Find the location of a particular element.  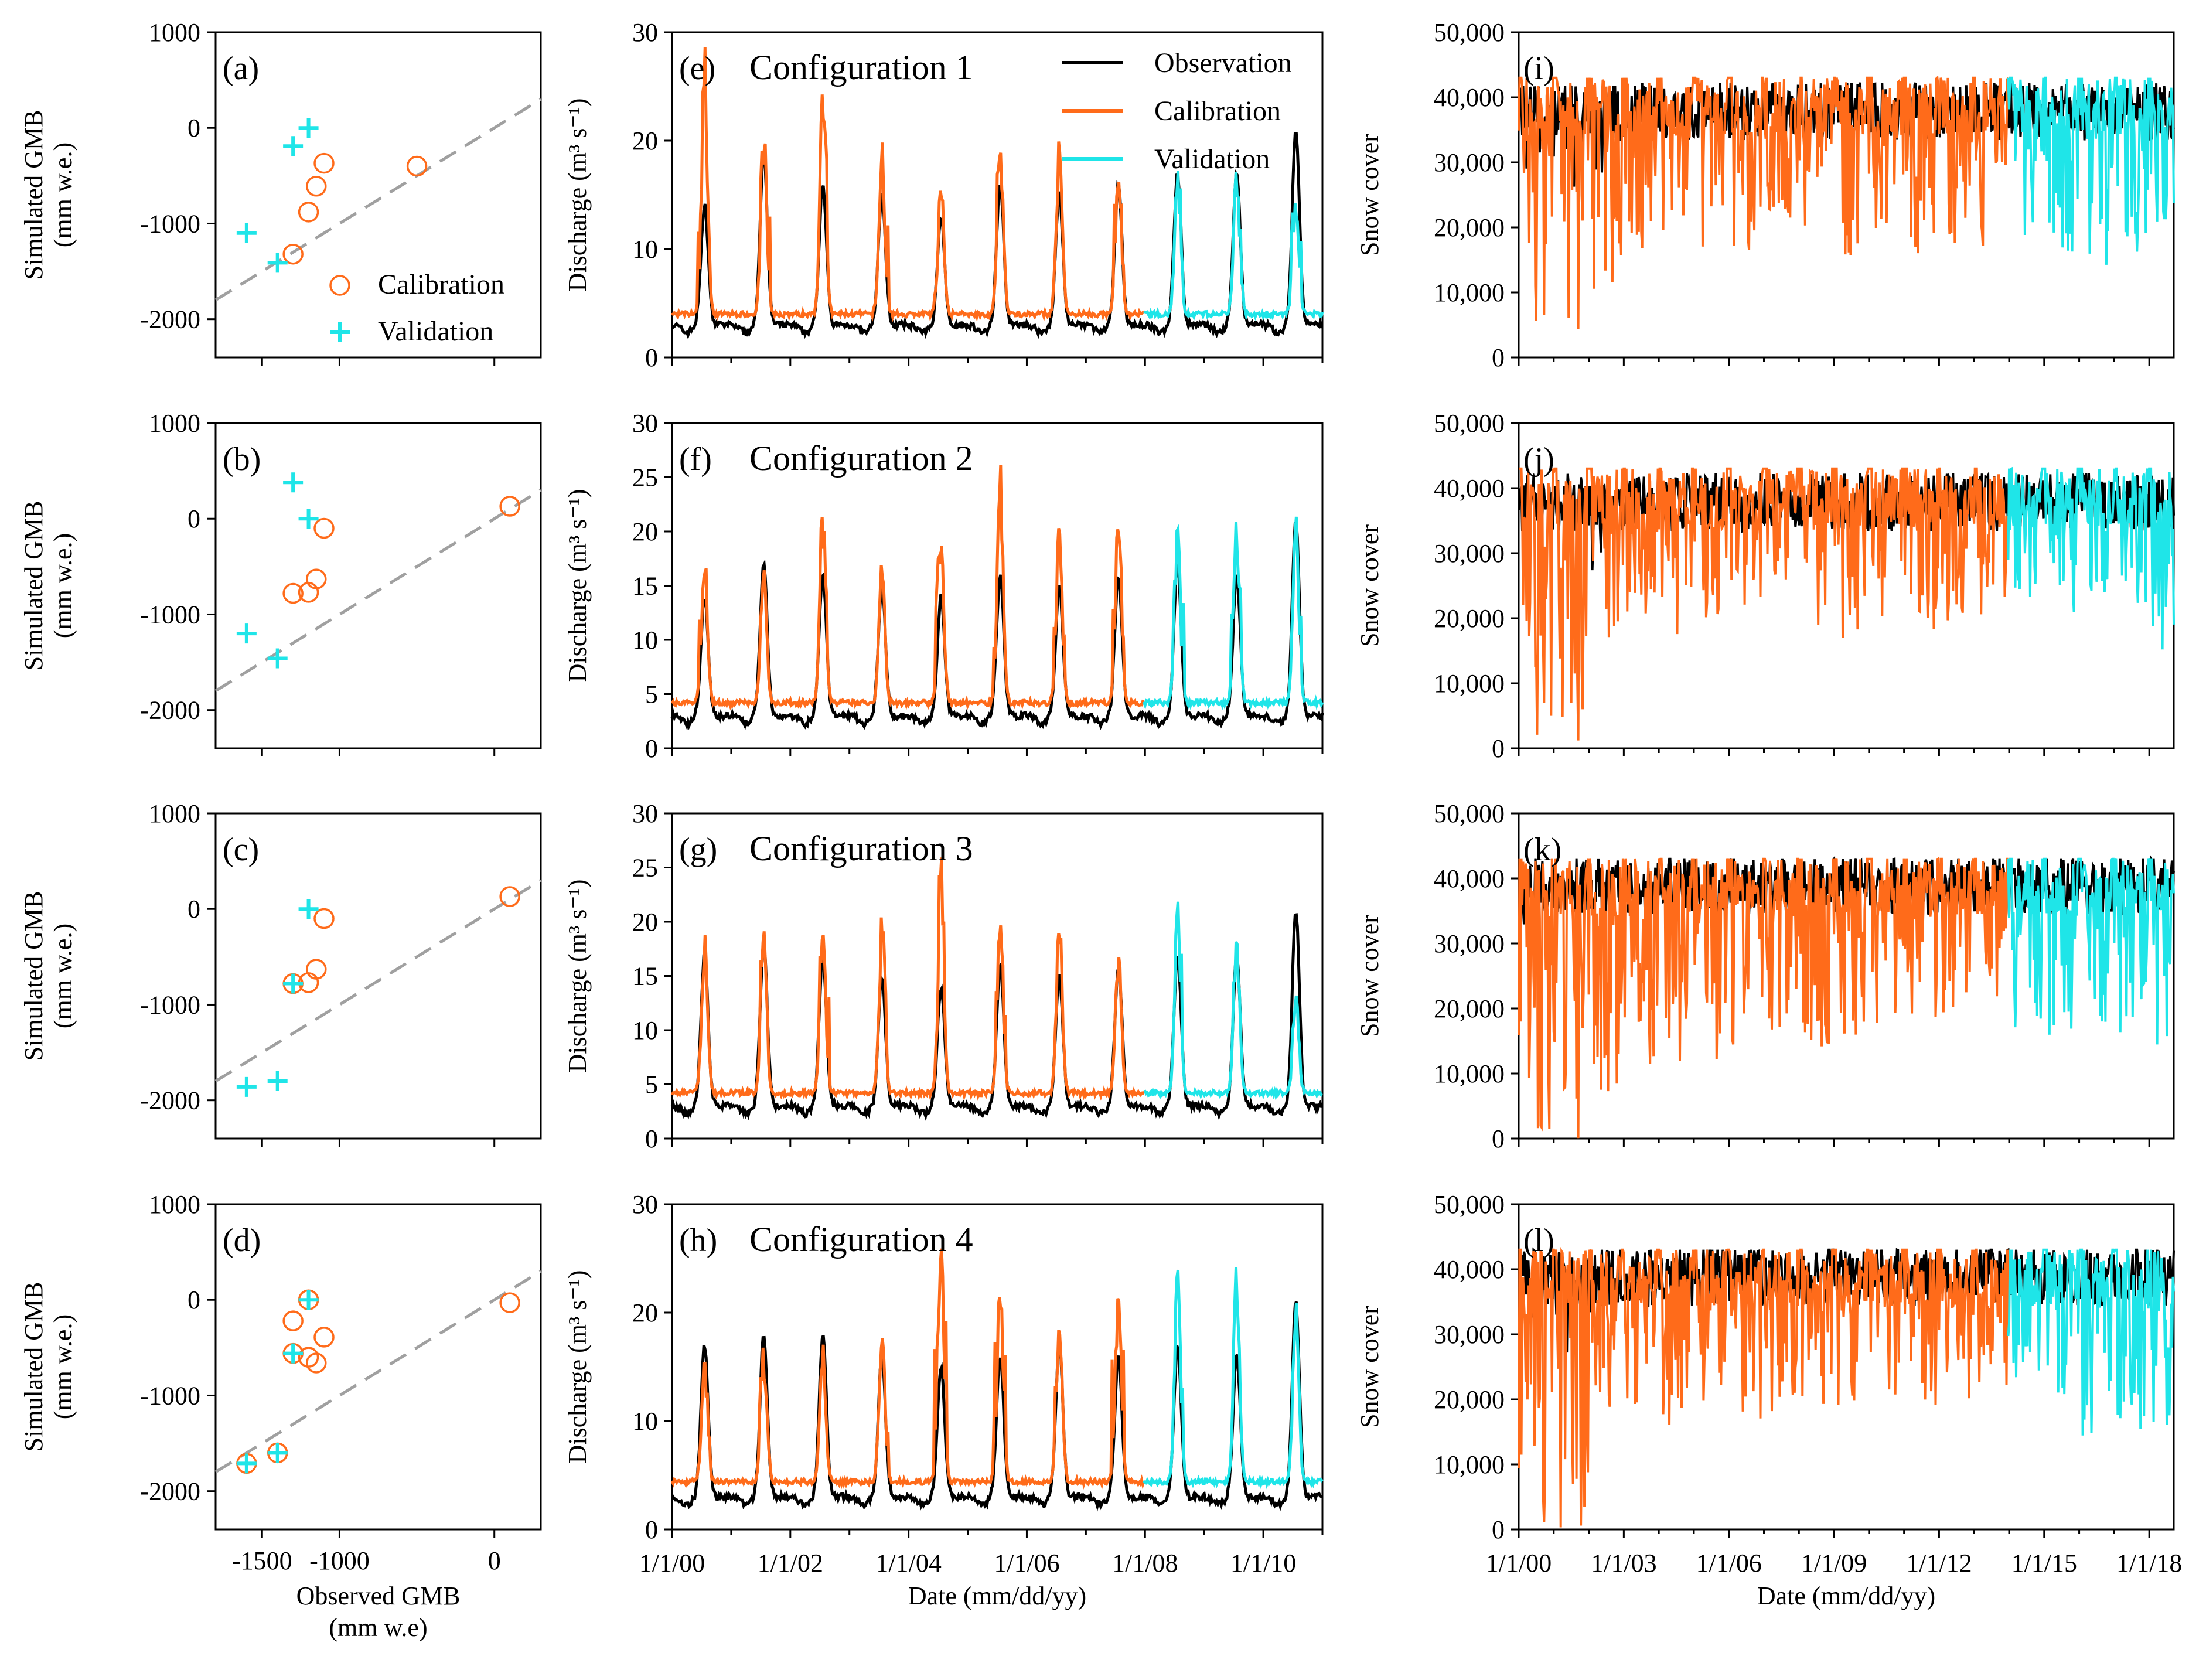

y-axis-label: Snow cover is located at coordinates (1369, 976).